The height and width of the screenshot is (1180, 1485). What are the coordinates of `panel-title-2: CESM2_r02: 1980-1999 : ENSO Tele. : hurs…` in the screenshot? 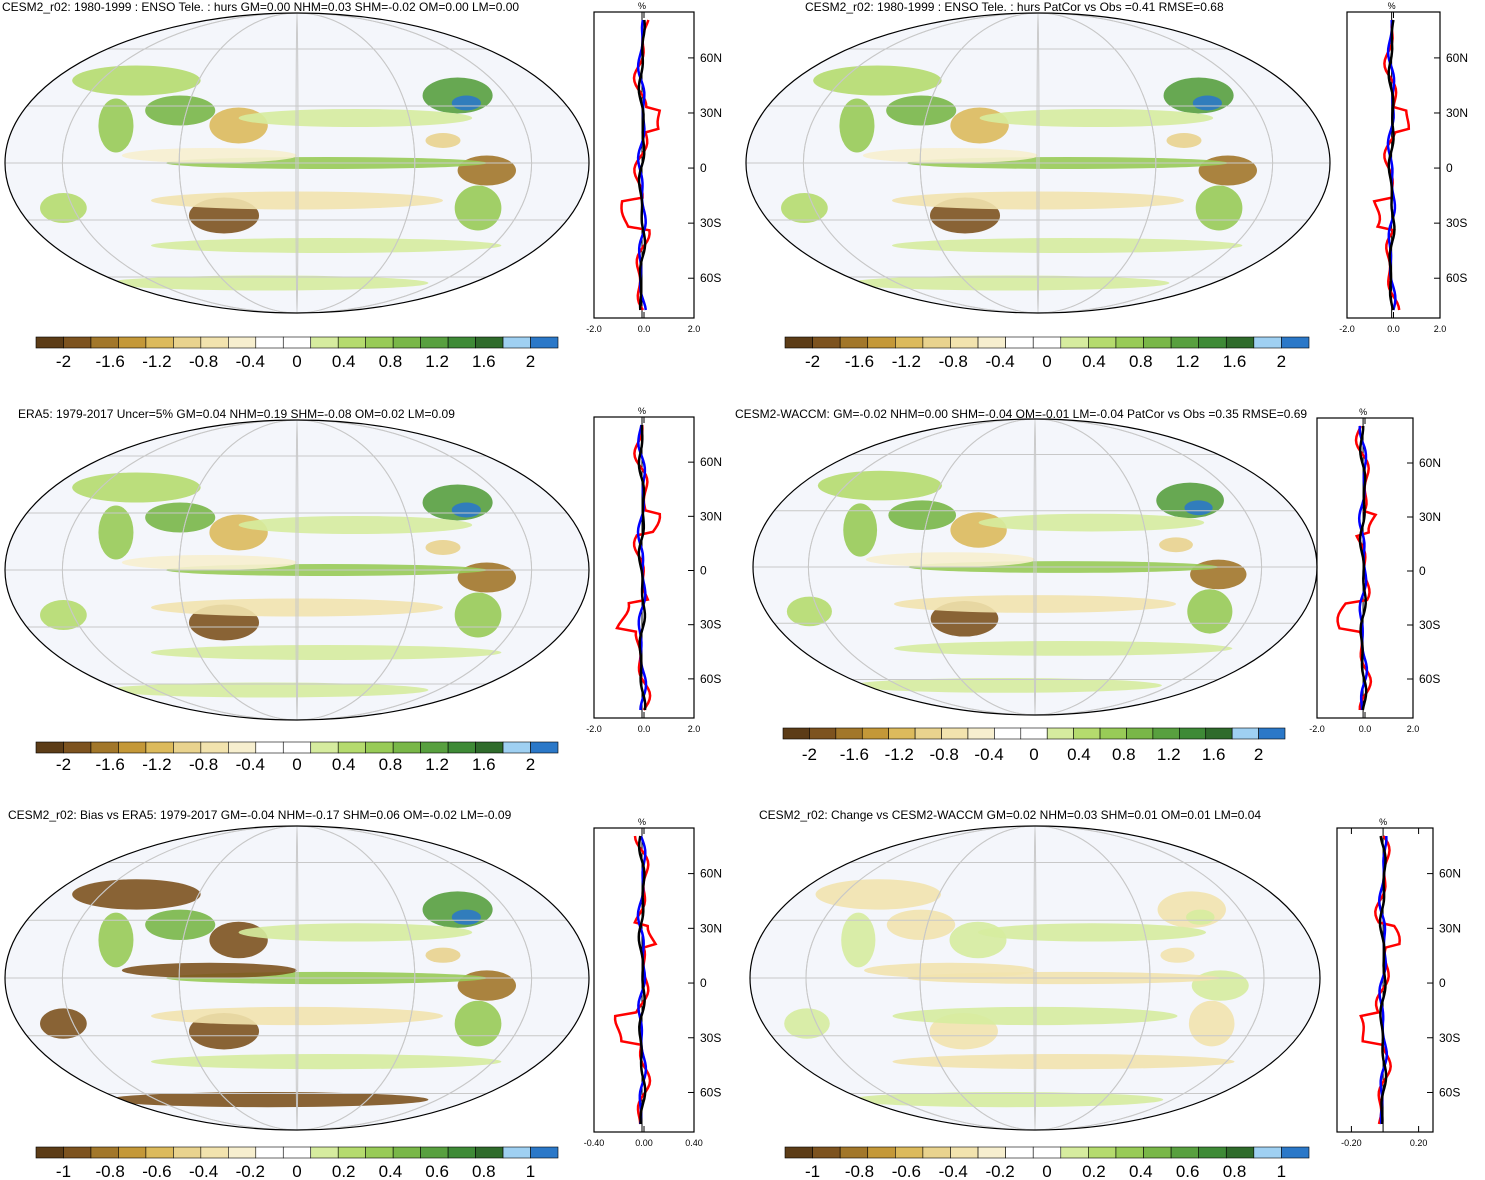 It's located at (1014, 7).